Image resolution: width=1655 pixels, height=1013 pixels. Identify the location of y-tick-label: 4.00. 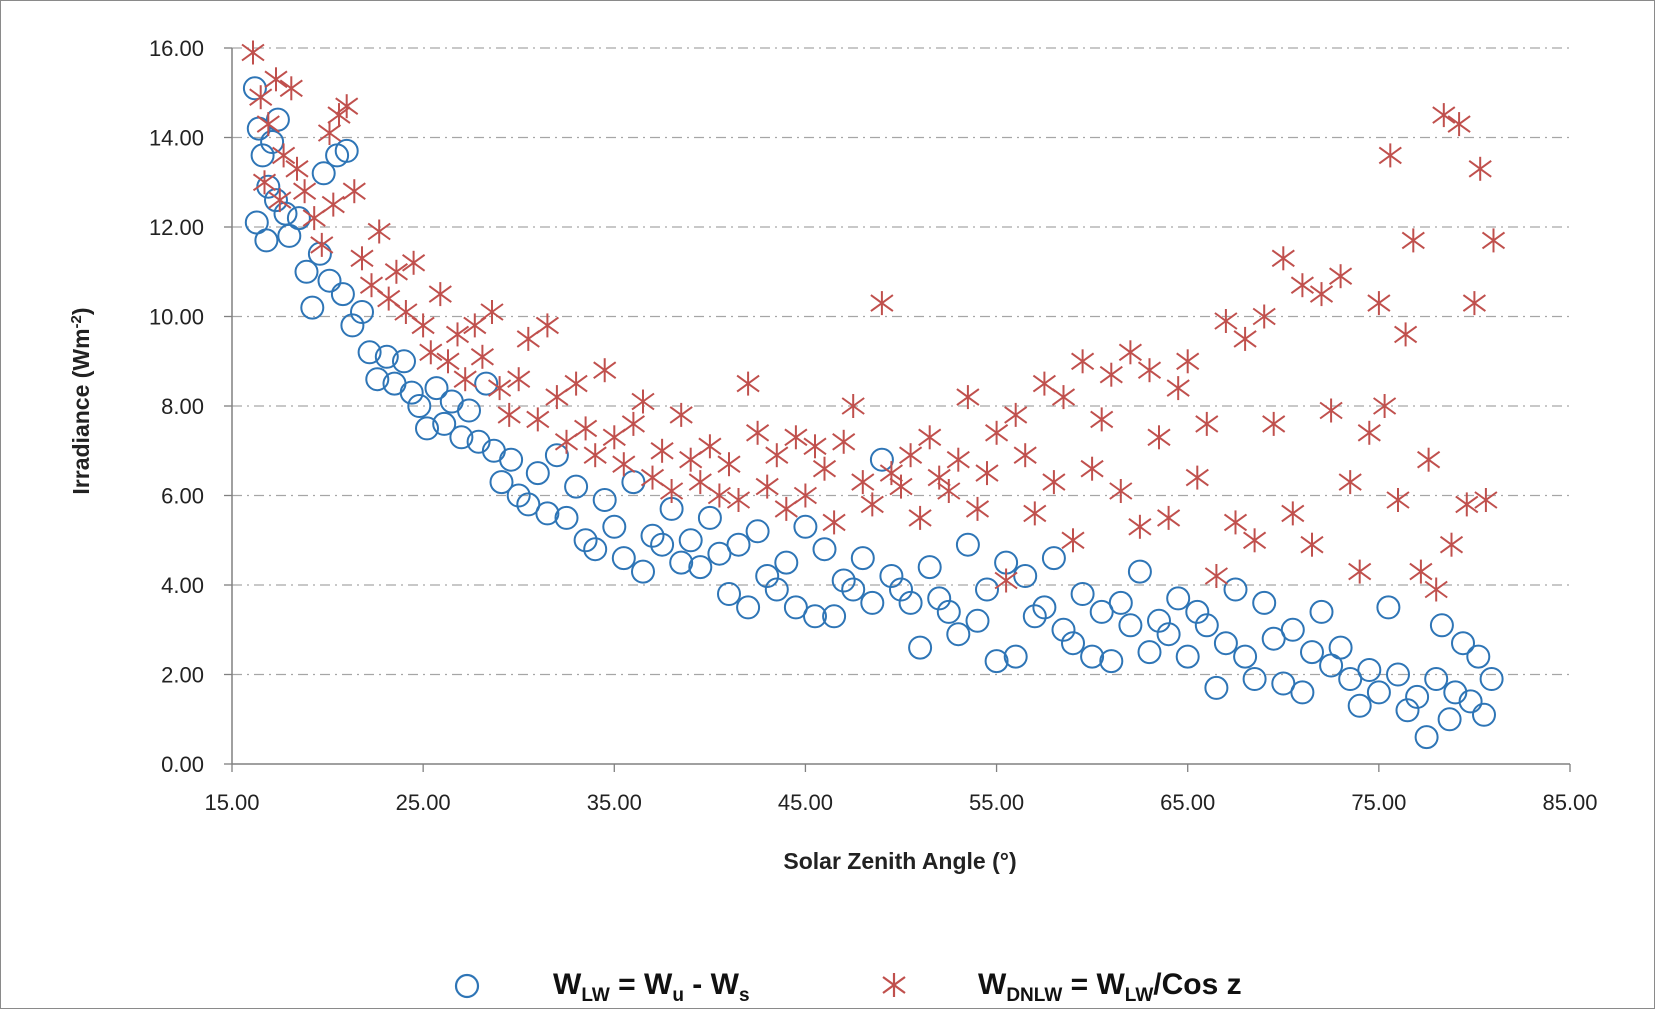
(182, 585).